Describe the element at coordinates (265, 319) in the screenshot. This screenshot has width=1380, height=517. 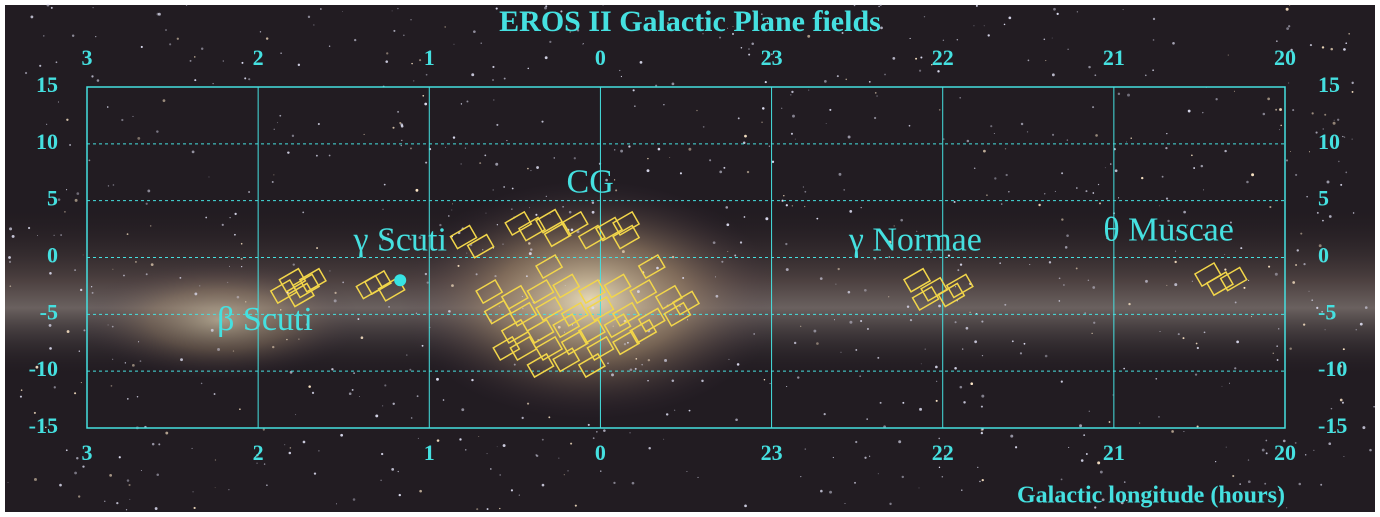
I see `annotation: β Scuti` at that location.